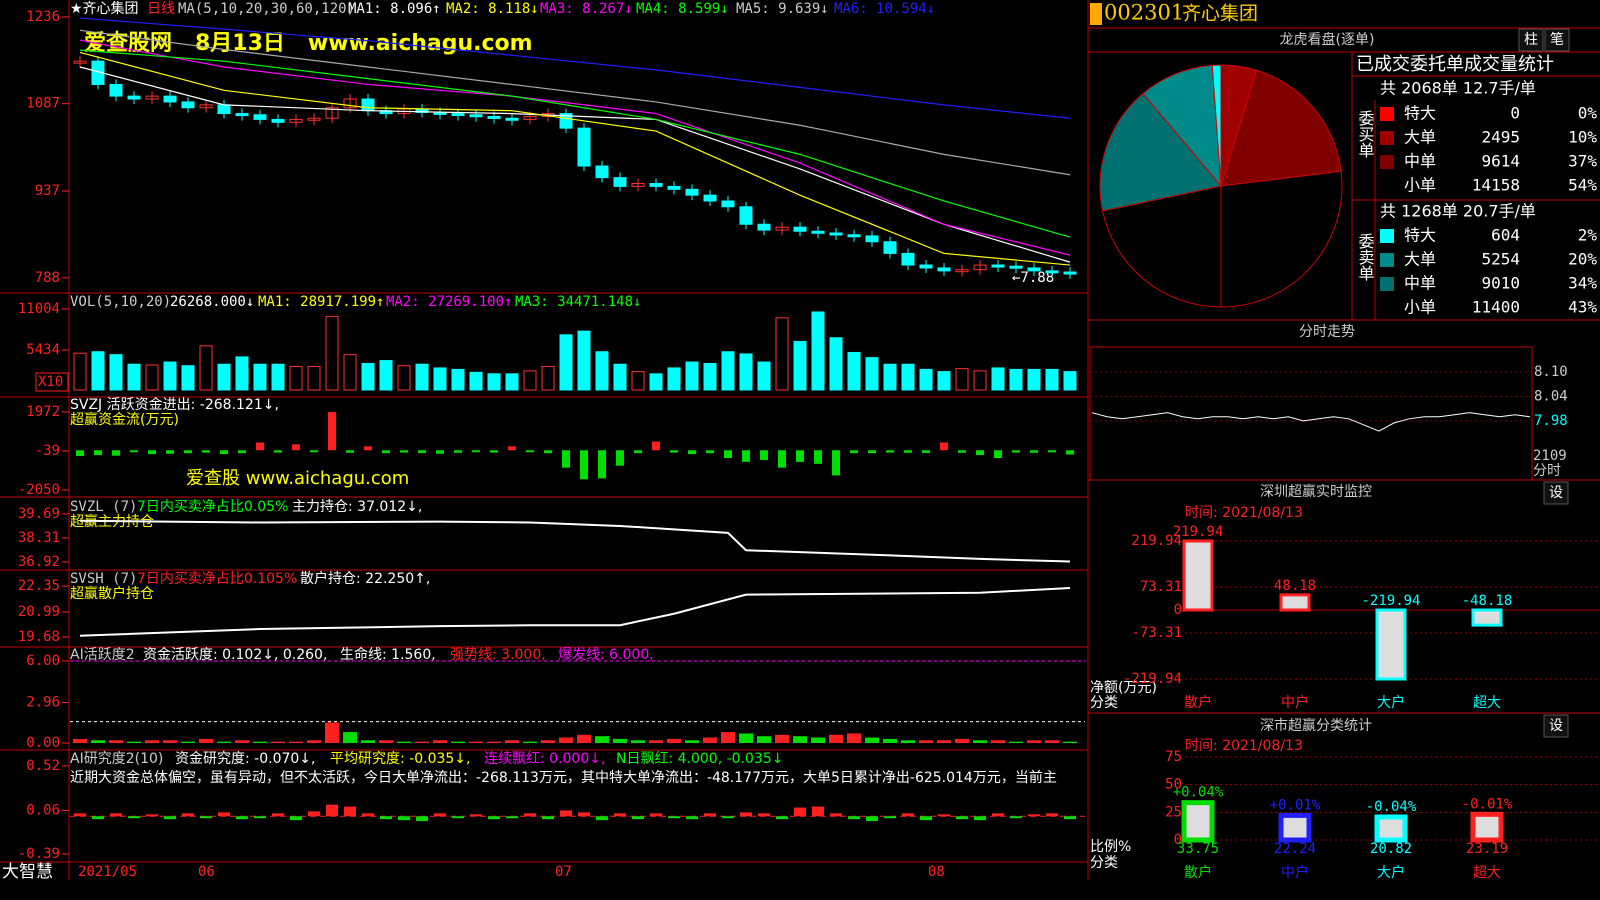 The width and height of the screenshot is (1600, 900). I want to click on sell-summary: 共 1268单 20.7手/单, so click(1458, 211).